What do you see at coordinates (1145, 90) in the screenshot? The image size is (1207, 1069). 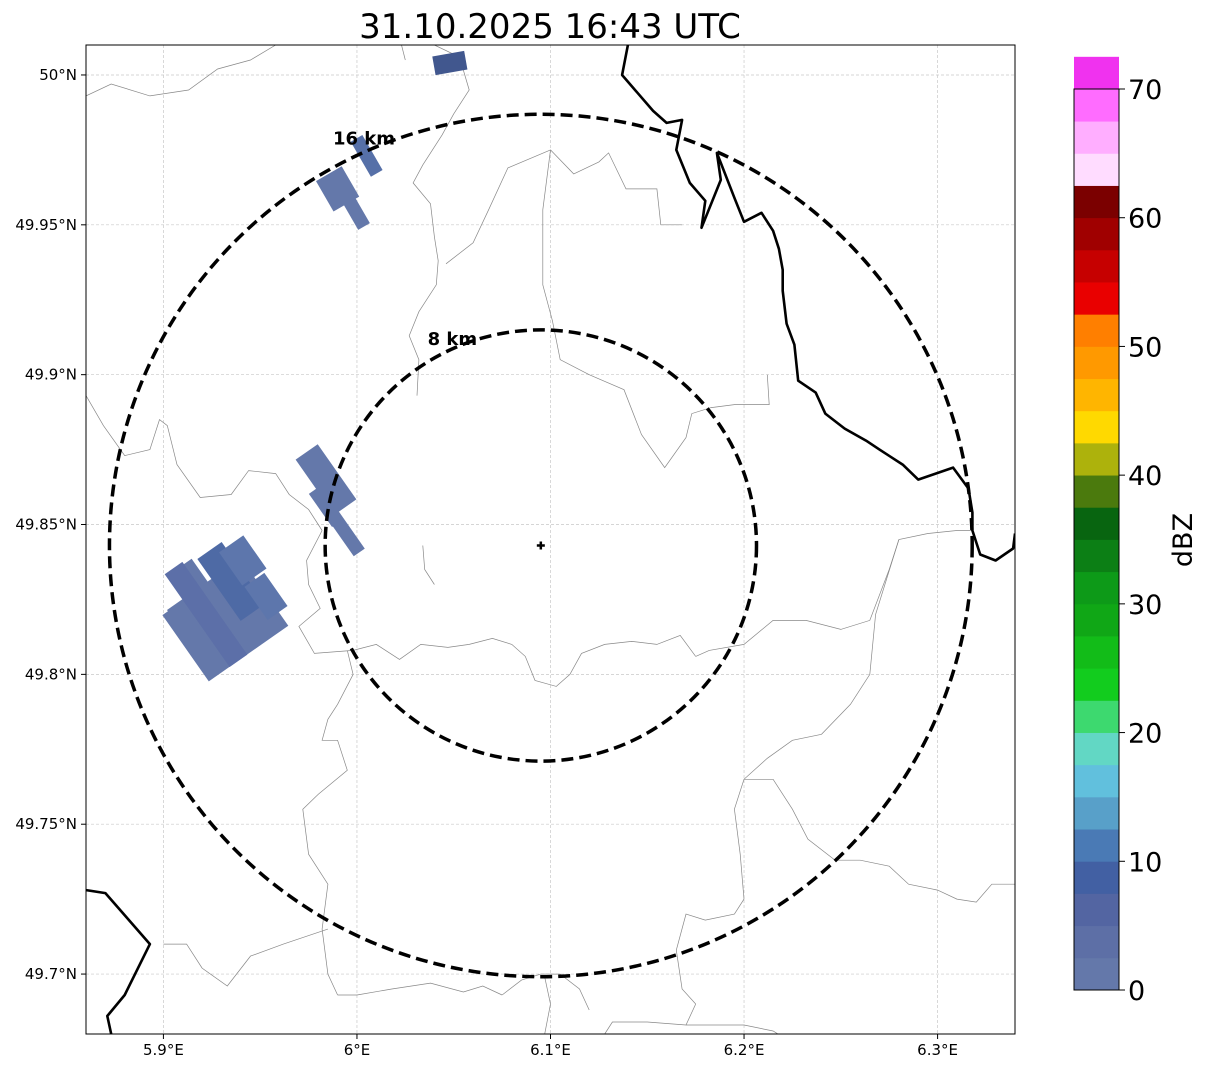 I see `colorbar-tick-label: 70` at bounding box center [1145, 90].